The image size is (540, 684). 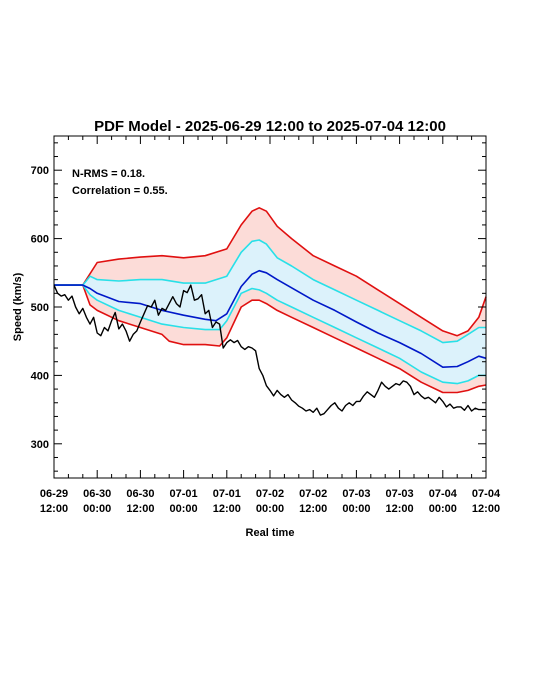 What do you see at coordinates (270, 318) in the screenshot?
I see `median-line` at bounding box center [270, 318].